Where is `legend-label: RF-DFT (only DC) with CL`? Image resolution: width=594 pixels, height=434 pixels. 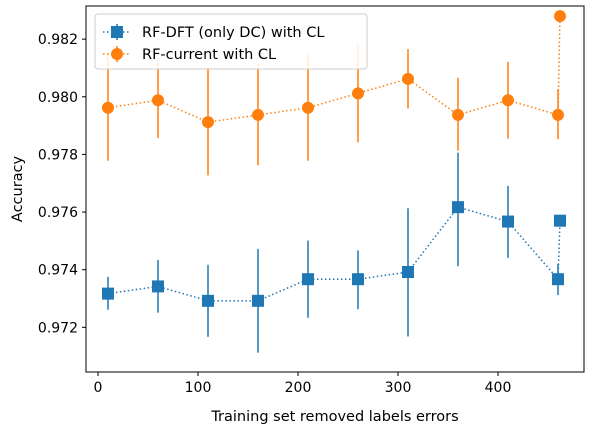
legend-label: RF-DFT (only DC) with CL is located at coordinates (233, 33).